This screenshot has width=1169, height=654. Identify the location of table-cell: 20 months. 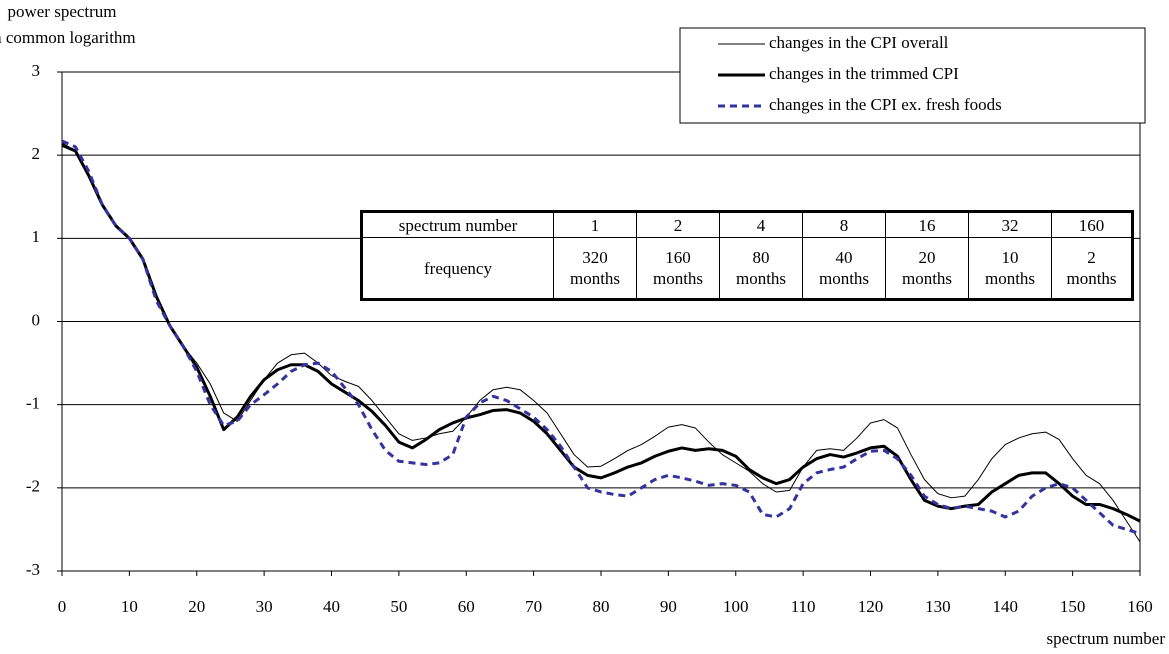
(927, 268).